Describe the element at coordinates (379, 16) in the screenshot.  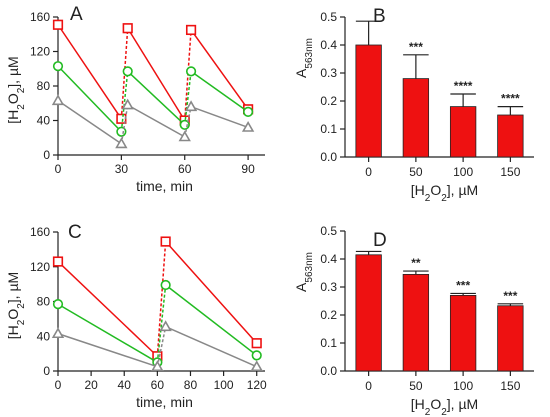
I see `panel-letter: B` at that location.